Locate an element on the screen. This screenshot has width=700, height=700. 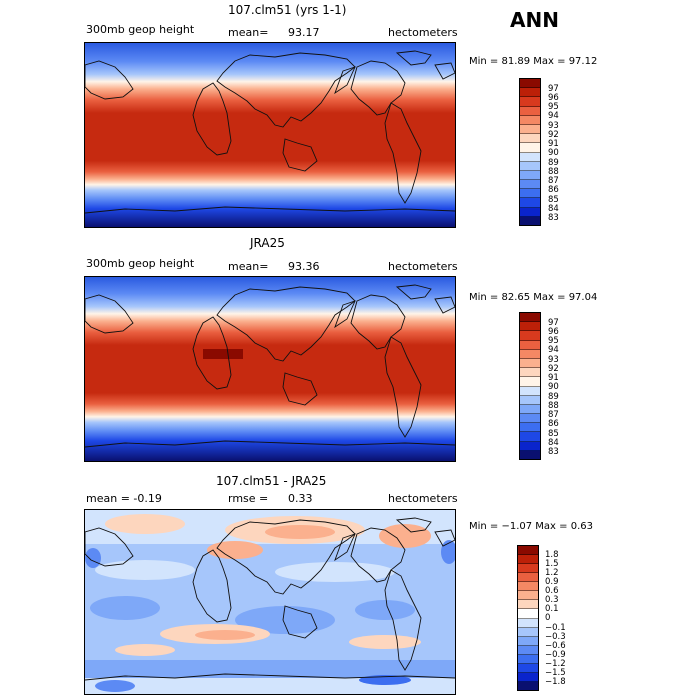
colorbar-label: −0.1 is located at coordinates (555, 628).